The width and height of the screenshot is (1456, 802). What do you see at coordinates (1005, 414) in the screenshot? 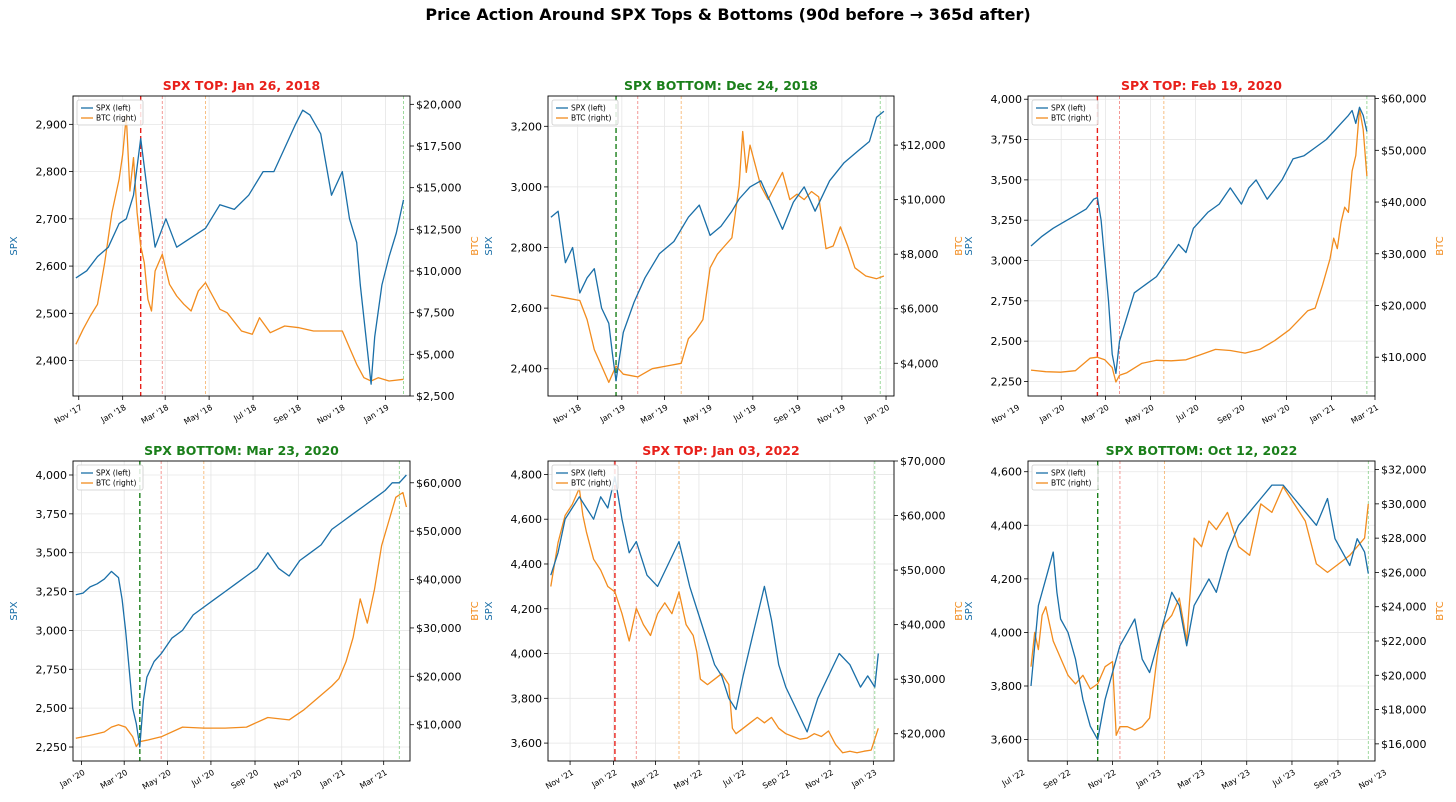
I see `x-tick-label: Nov '19` at bounding box center [1005, 414].